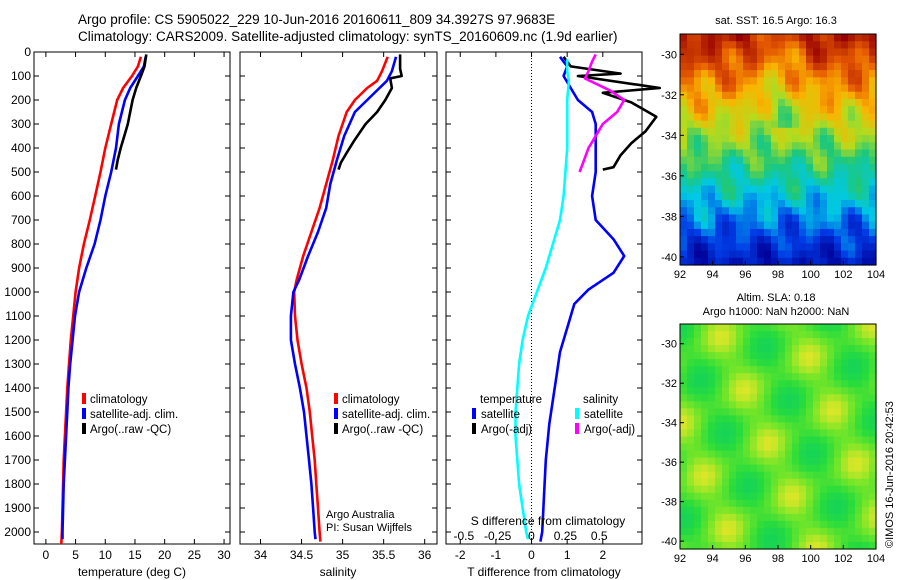 This screenshot has width=900, height=580. Describe the element at coordinates (498, 536) in the screenshot. I see `top-x-tick-label: -0.25` at that location.